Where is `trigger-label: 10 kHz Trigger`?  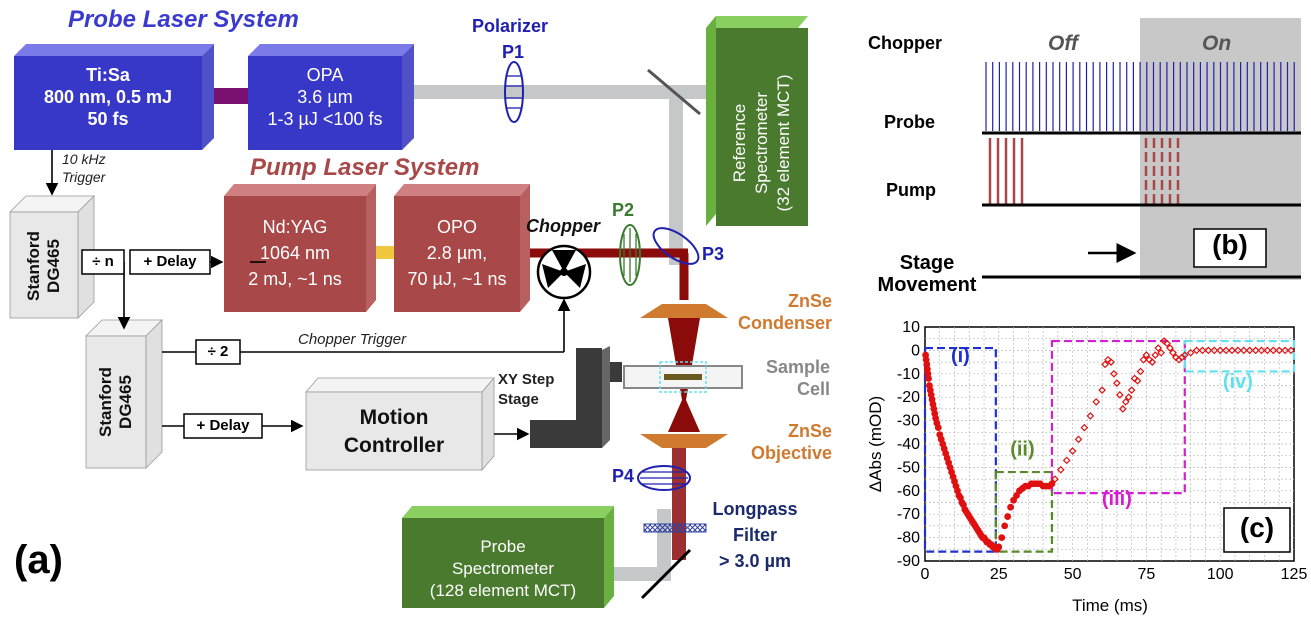 trigger-label: 10 kHz Trigger is located at coordinates (84, 168).